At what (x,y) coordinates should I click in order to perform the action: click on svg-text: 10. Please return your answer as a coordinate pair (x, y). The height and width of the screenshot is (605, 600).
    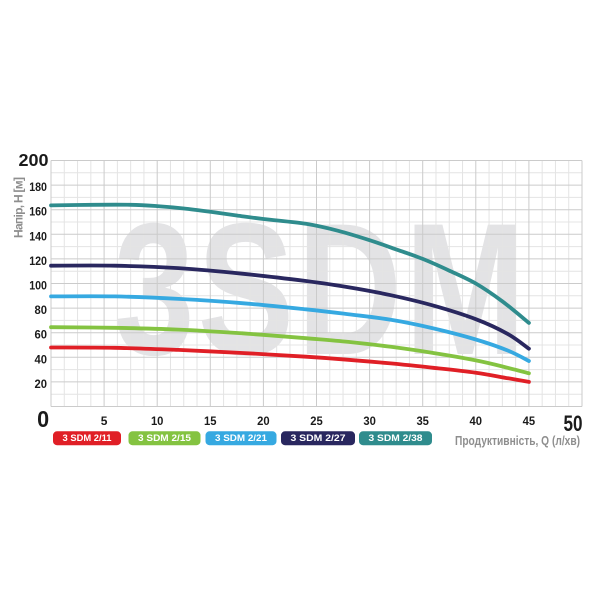
    Looking at the image, I should click on (157, 421).